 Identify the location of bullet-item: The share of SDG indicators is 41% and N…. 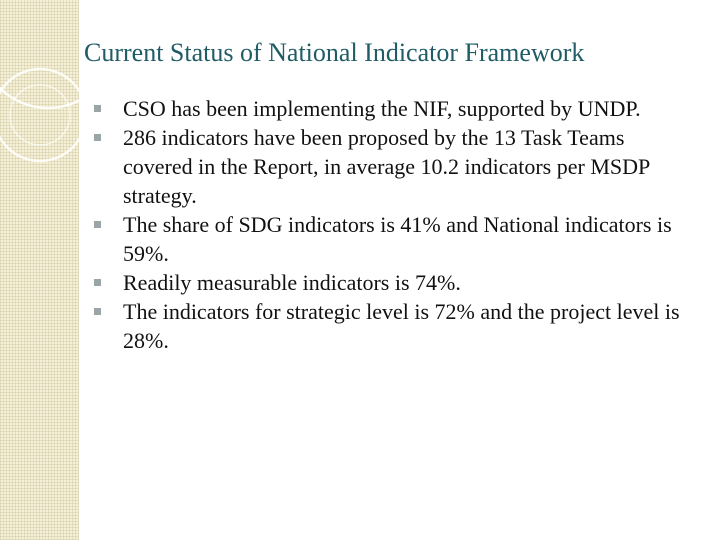
(394, 239).